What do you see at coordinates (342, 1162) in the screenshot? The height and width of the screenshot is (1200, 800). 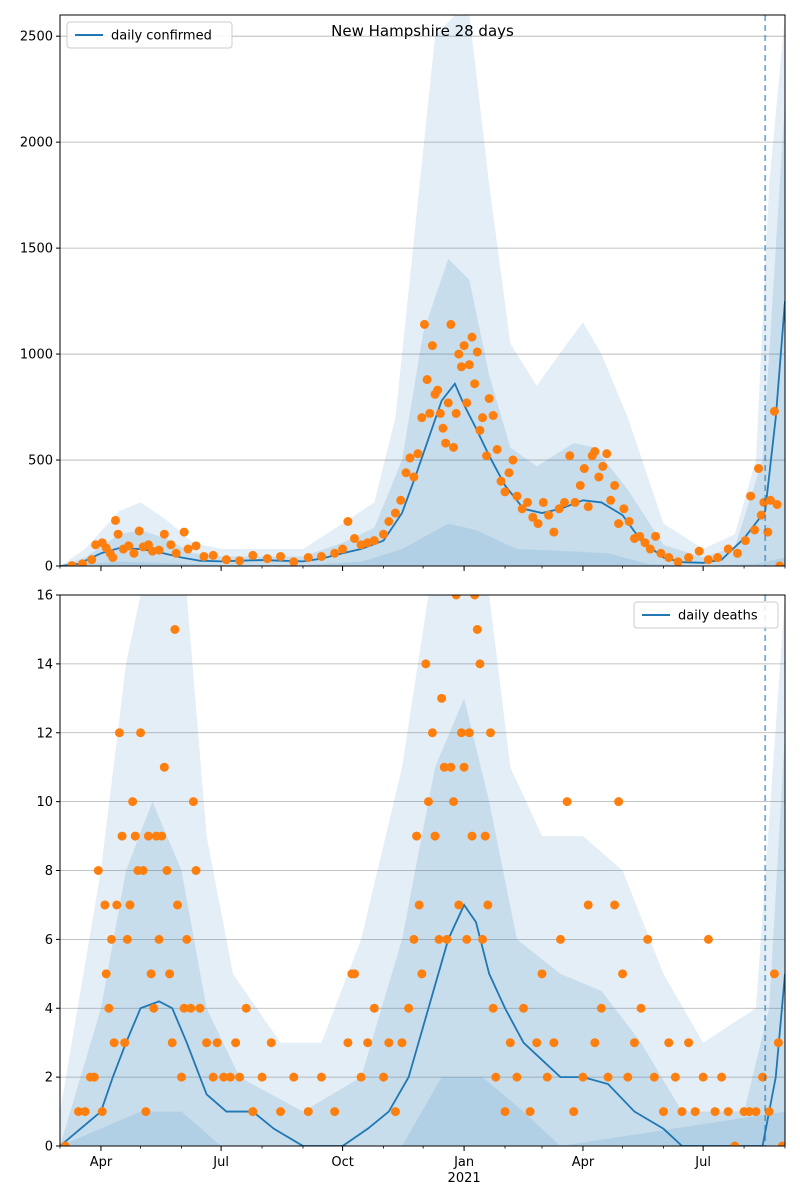 I see `x-tick-label: Oct` at bounding box center [342, 1162].